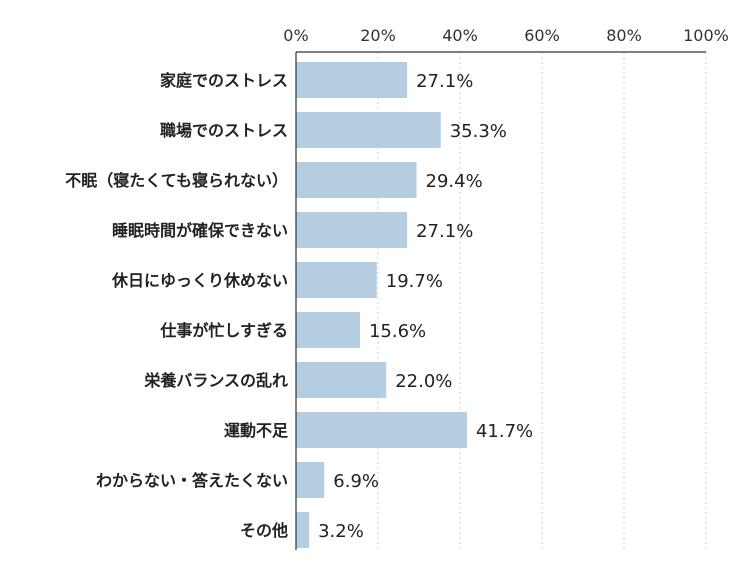 Image resolution: width=750 pixels, height=570 pixels. What do you see at coordinates (706, 35) in the screenshot?
I see `x-tick-label: 100%` at bounding box center [706, 35].